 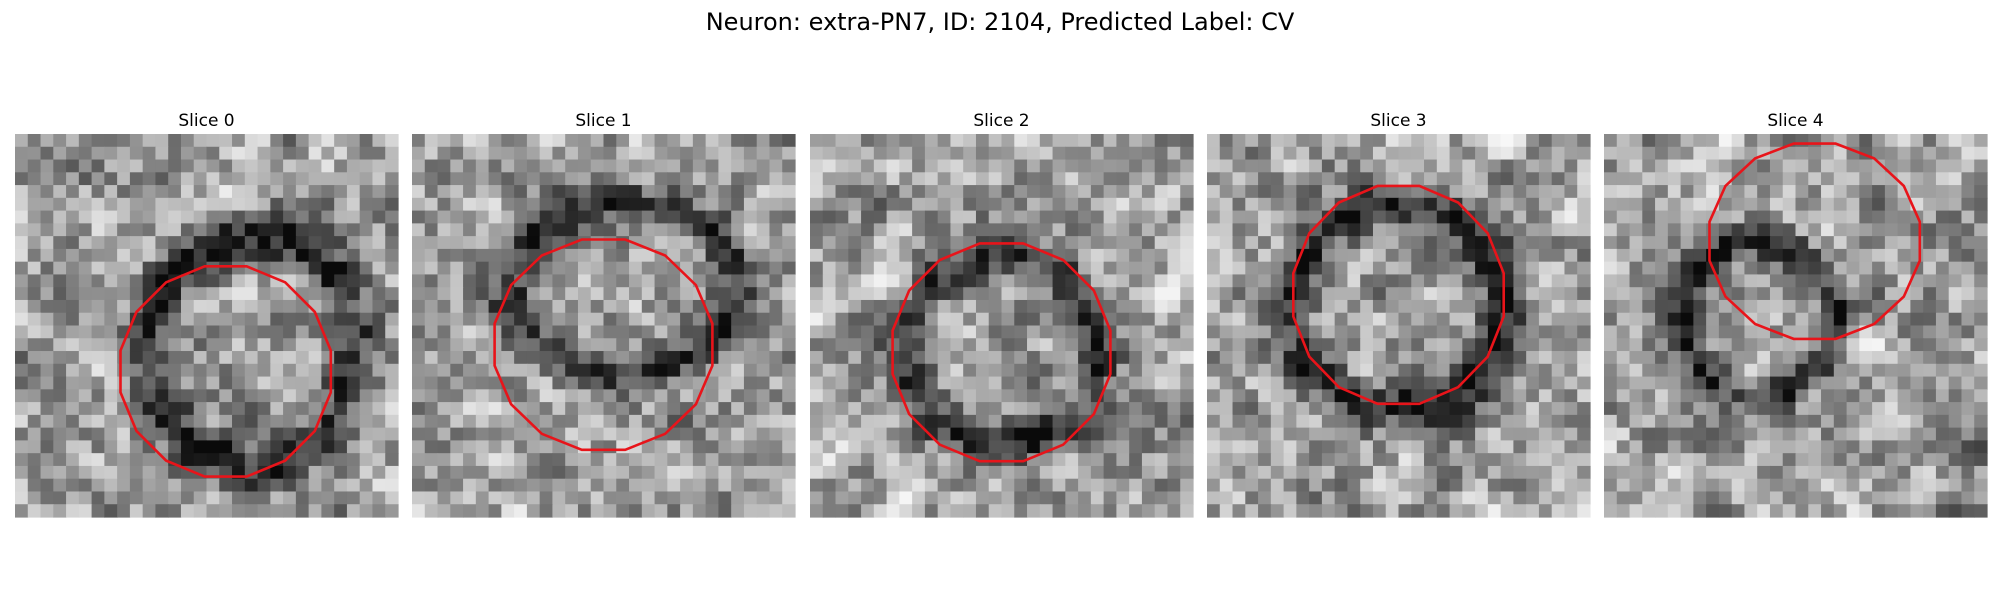 I want to click on slice-title: Slice 4, so click(x=1795, y=121).